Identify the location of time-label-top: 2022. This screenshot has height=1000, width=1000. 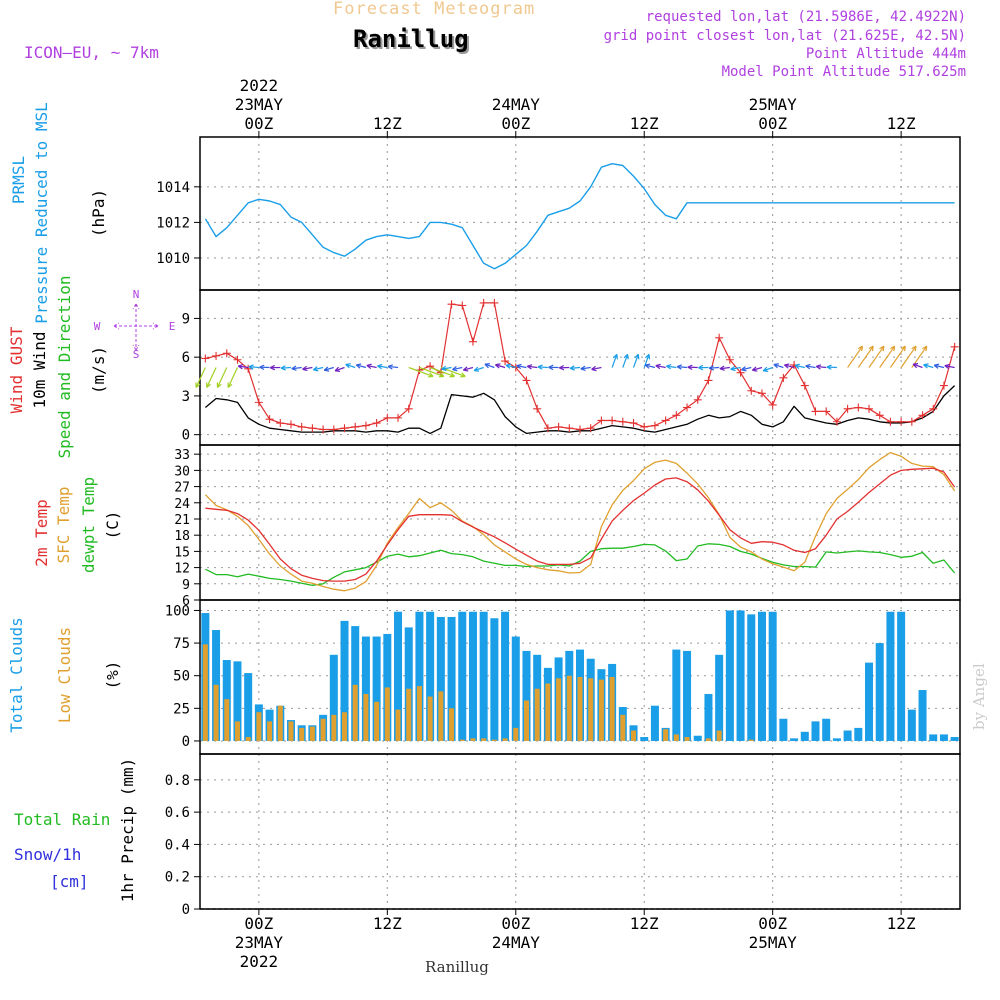
(259, 85).